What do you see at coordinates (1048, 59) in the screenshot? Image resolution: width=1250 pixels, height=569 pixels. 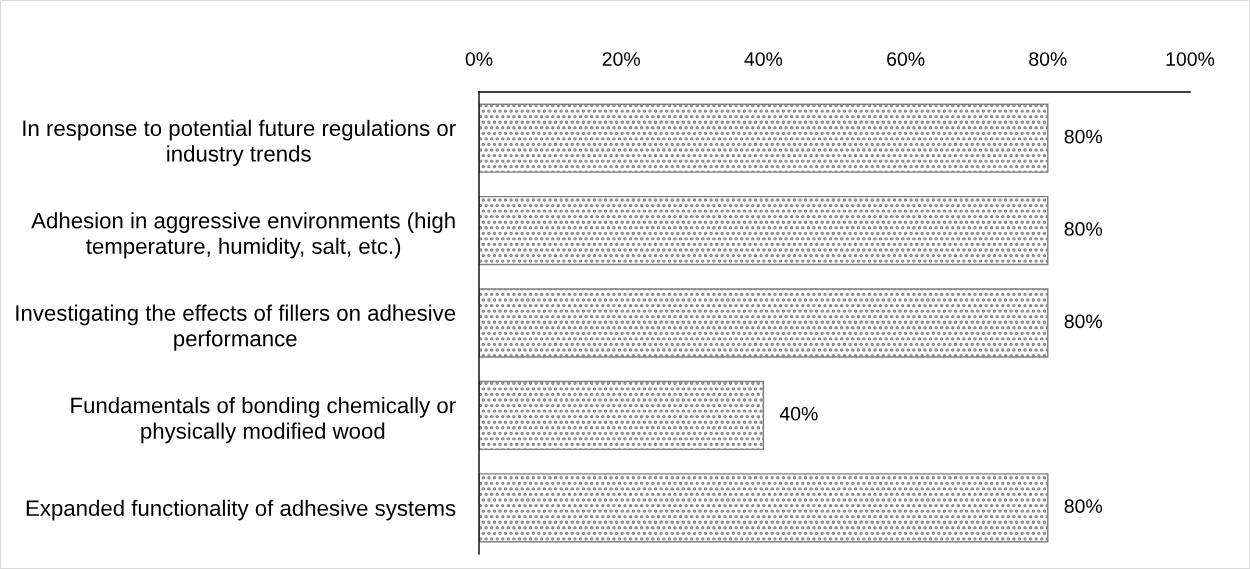 I see `x-tick-label: 80%` at bounding box center [1048, 59].